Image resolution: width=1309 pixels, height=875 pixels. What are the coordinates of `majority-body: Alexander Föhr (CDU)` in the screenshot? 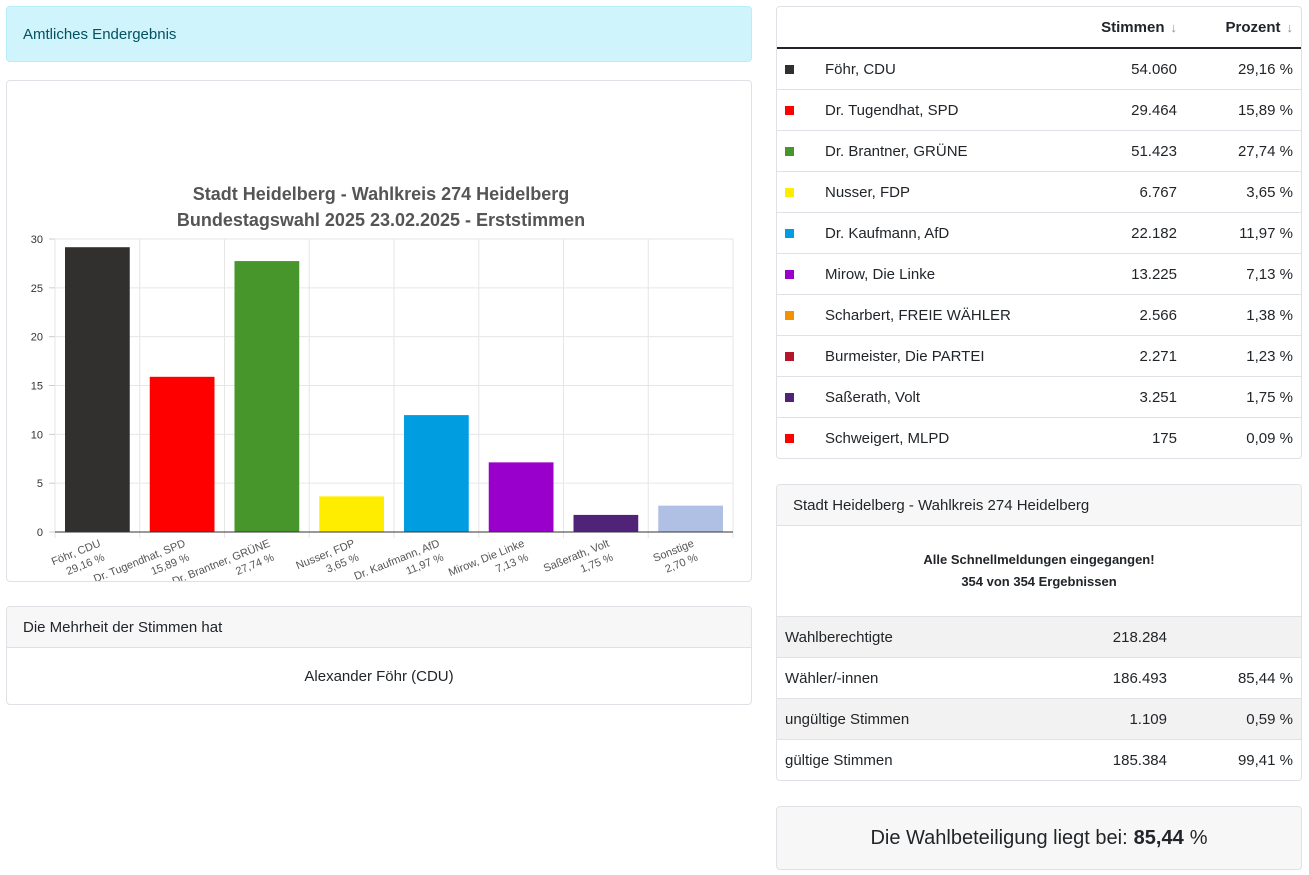 It's located at (379, 676).